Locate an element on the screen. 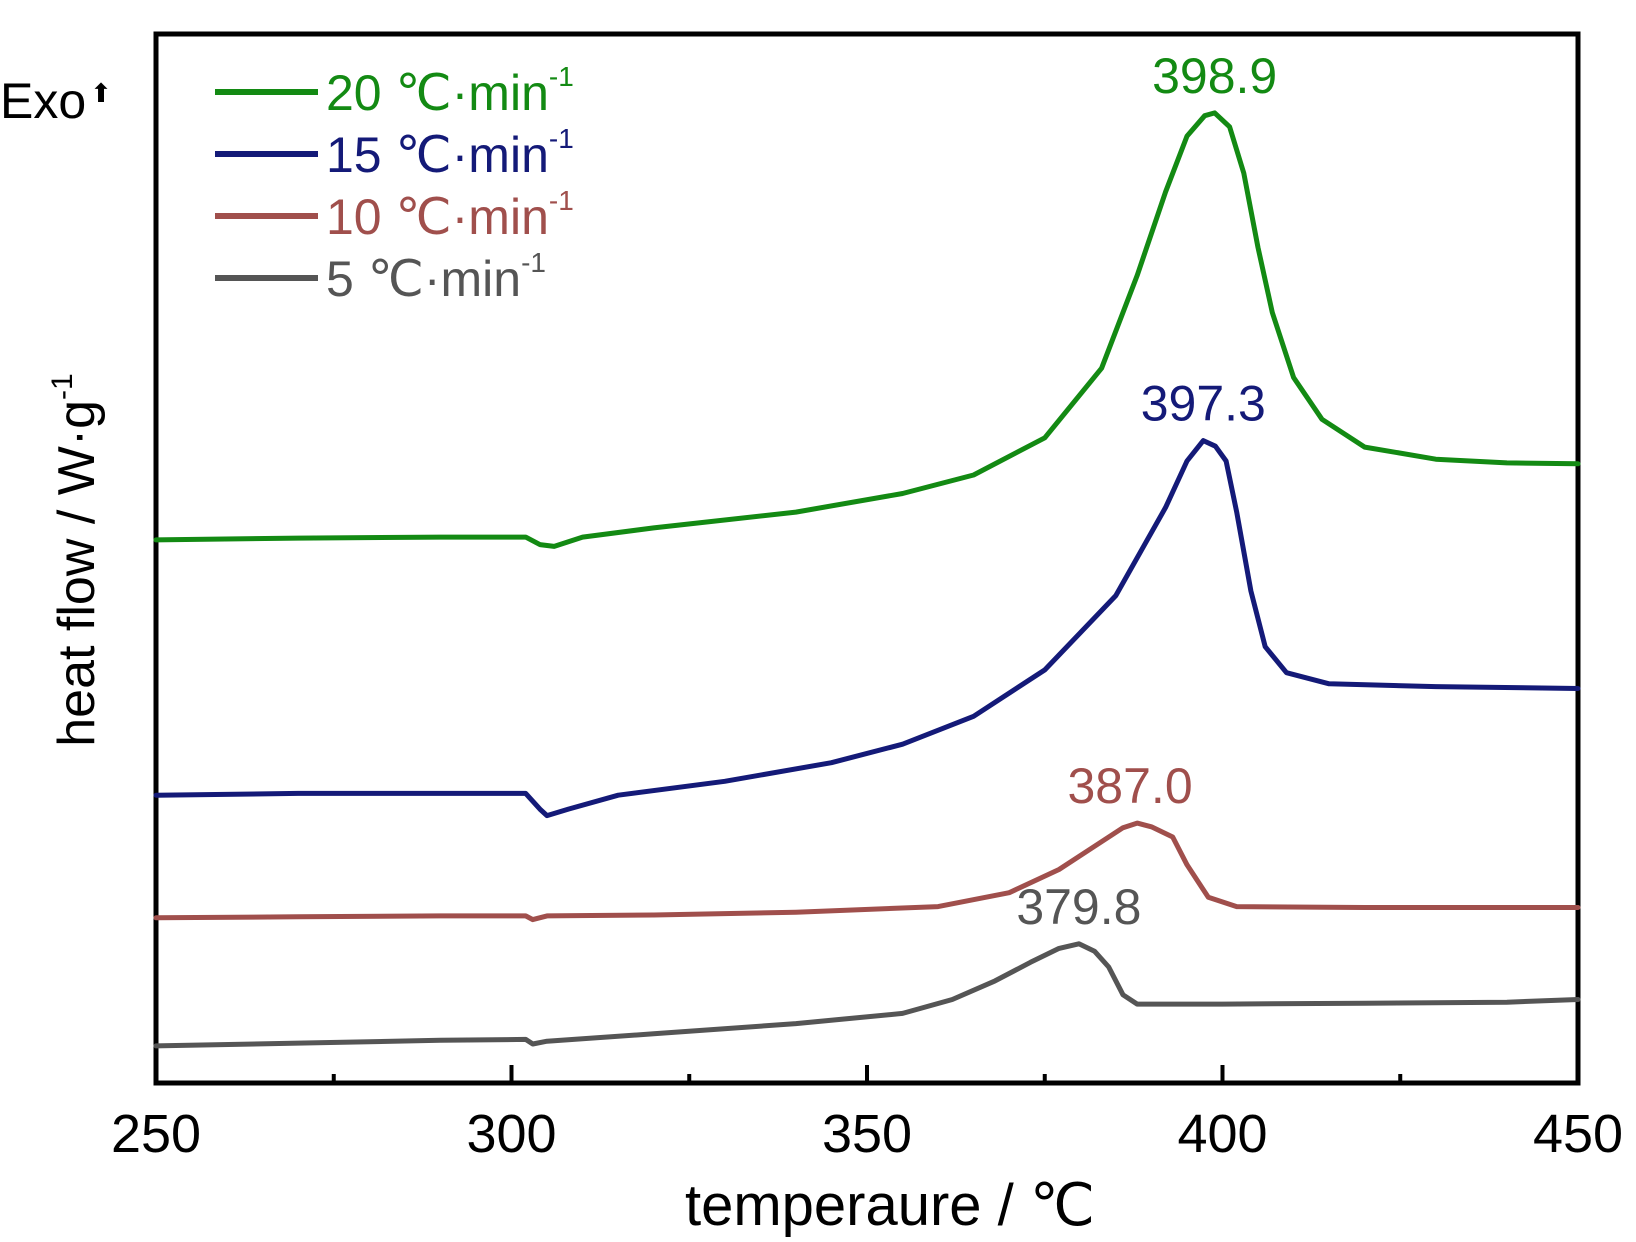  legend-entry-3: 5 ℃·min-1 is located at coordinates (436, 277).